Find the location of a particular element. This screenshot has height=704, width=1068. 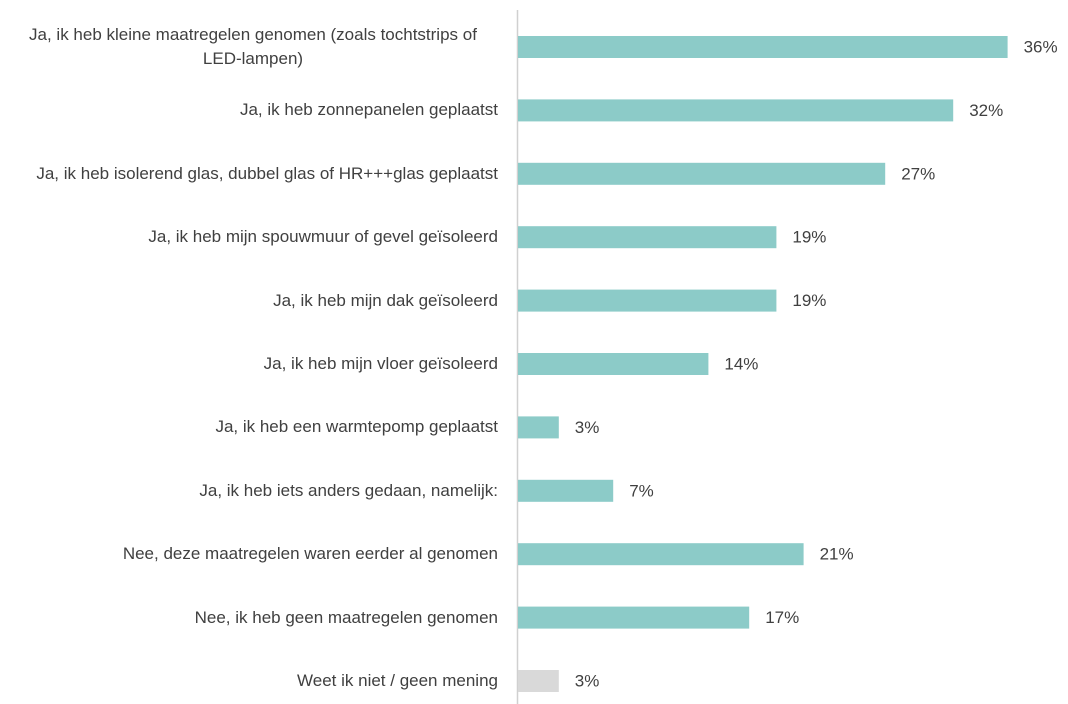

category-label: Ja, ik heb zonnepanelen geplaatst is located at coordinates (368, 110).